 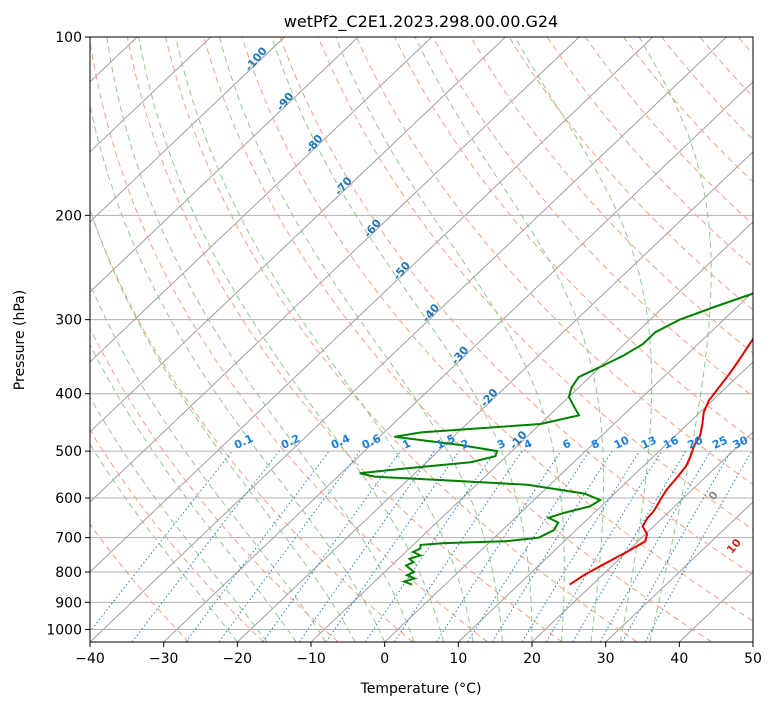 What do you see at coordinates (68, 321) in the screenshot?
I see `y-tick-label: 300` at bounding box center [68, 321].